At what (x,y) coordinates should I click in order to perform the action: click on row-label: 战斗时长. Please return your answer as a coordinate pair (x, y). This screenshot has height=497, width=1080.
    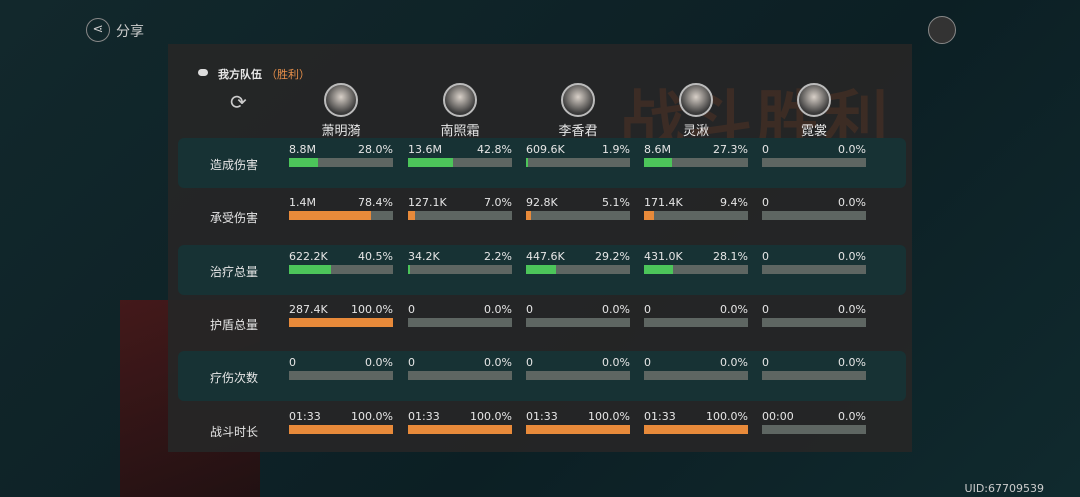
    Looking at the image, I should click on (234, 431).